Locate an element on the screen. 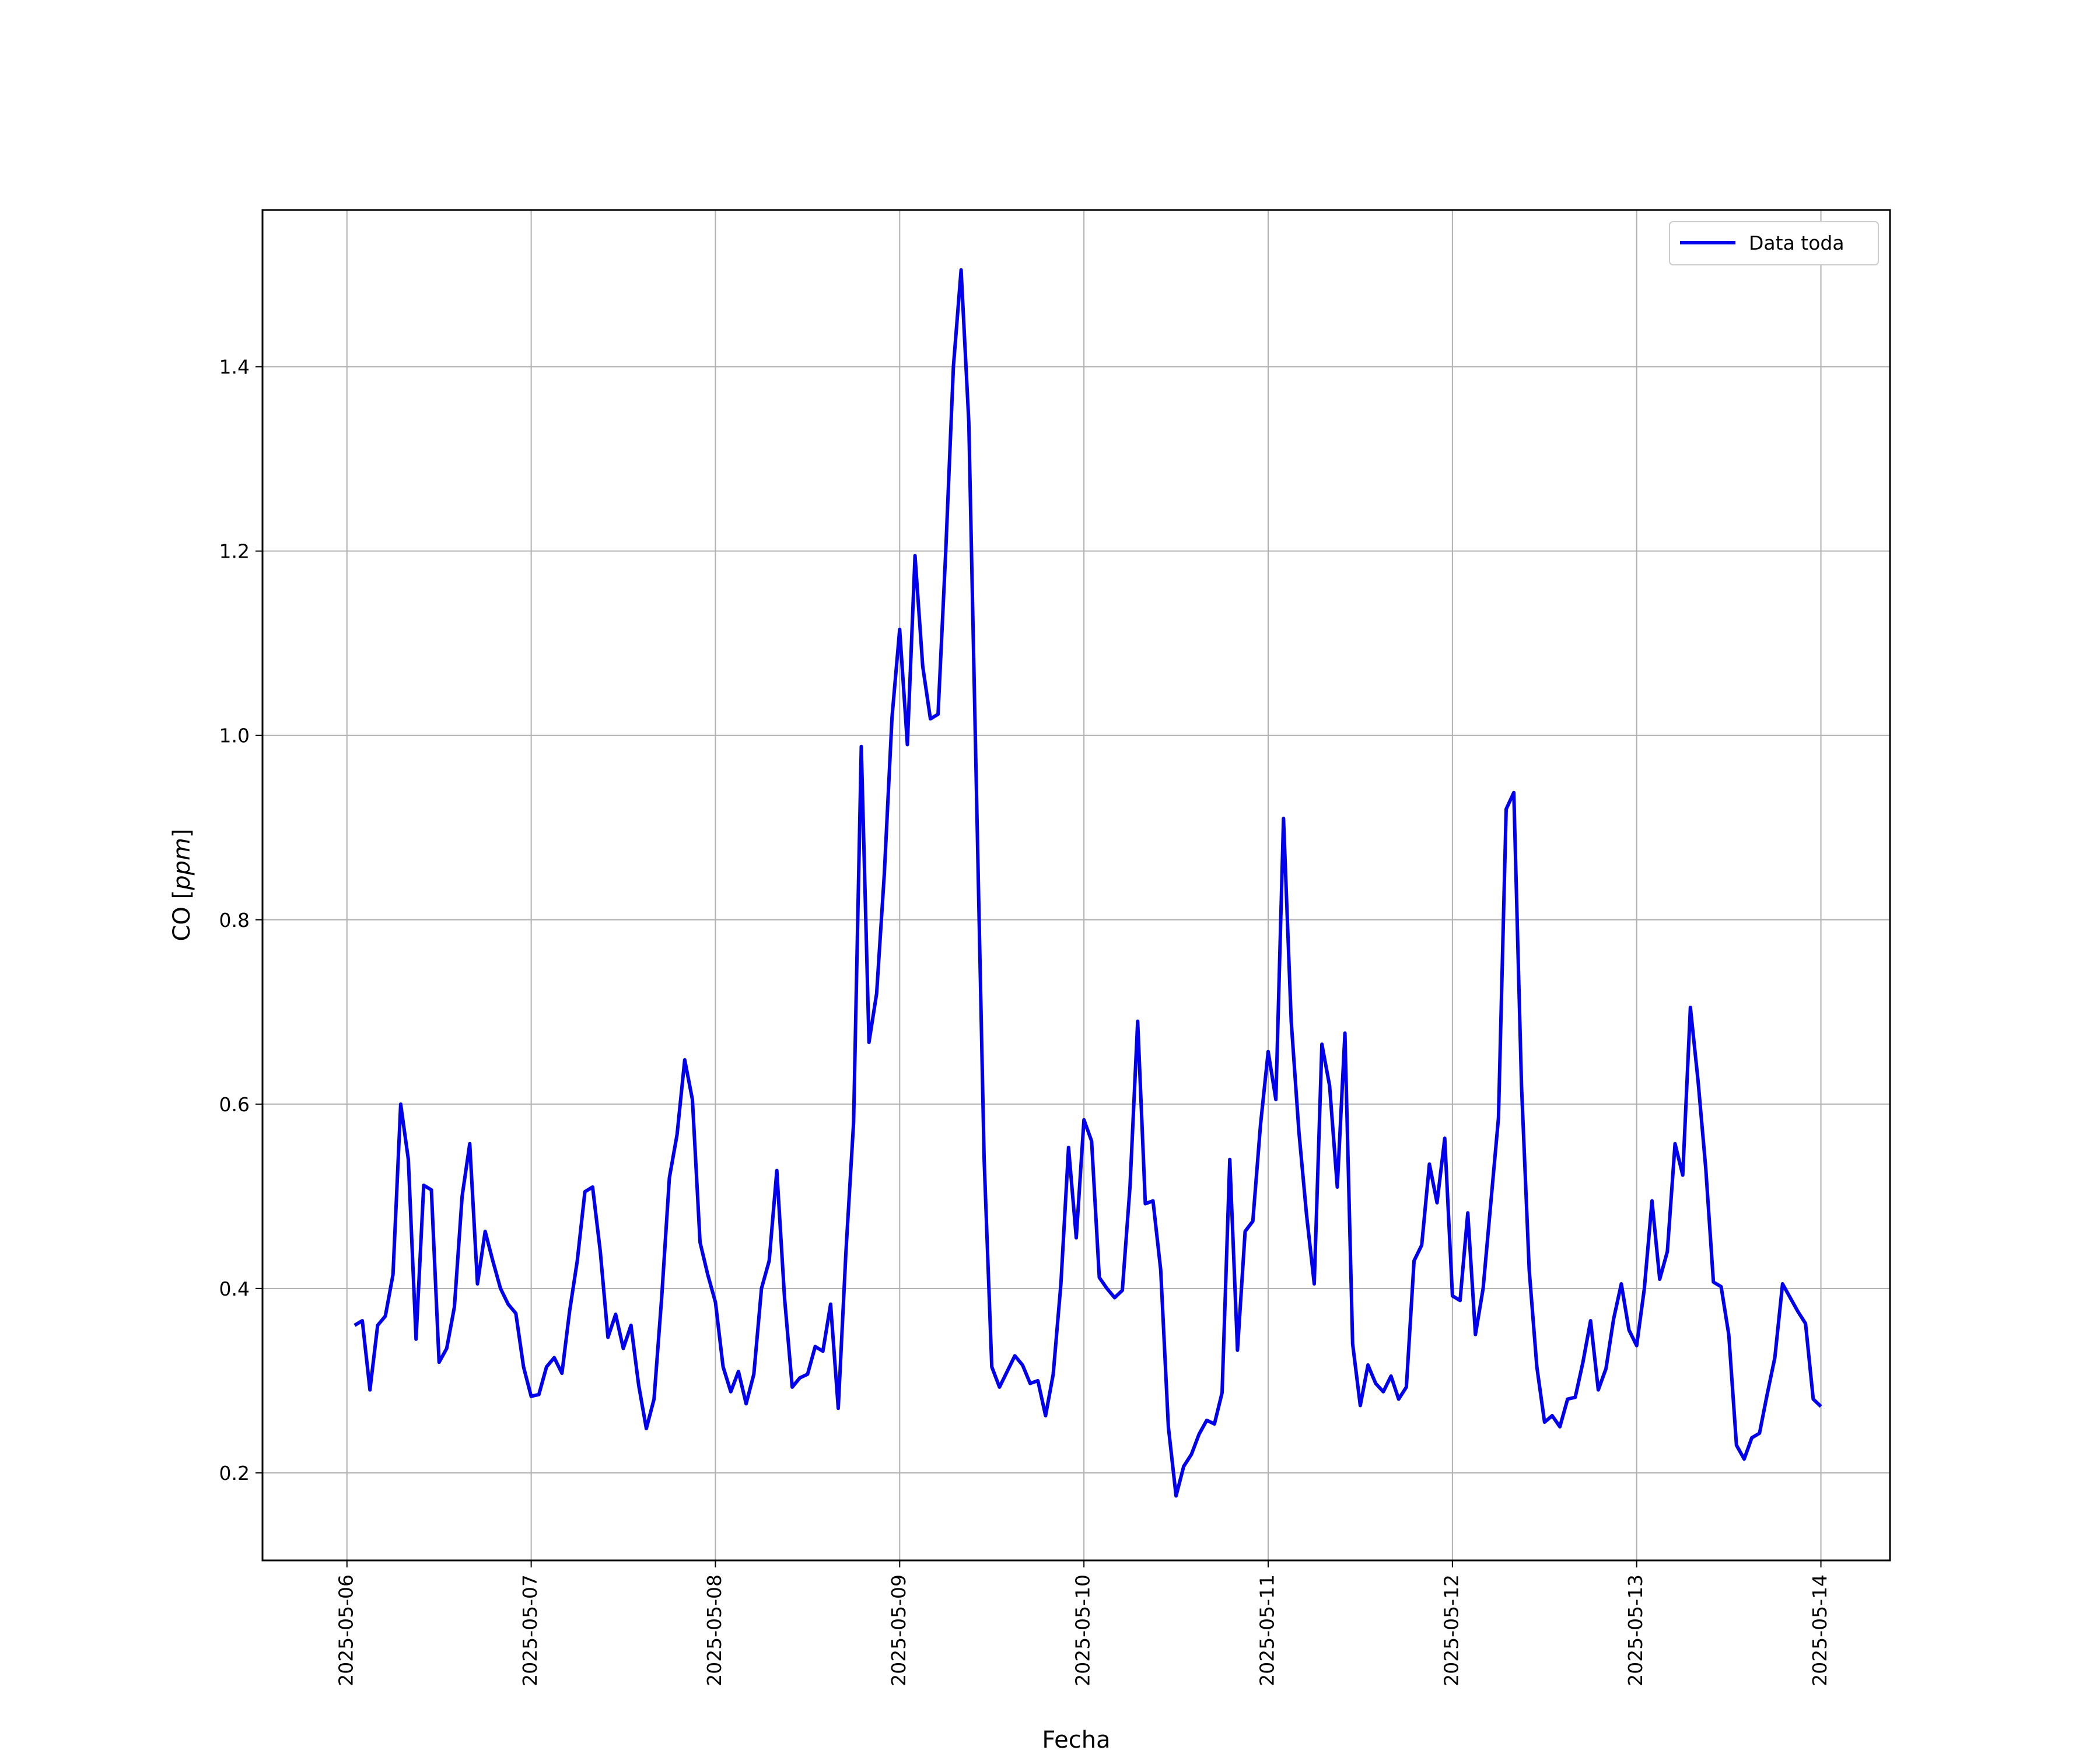 This screenshot has height=1750, width=2100. x-axis-title: Fecha is located at coordinates (1076, 1738).